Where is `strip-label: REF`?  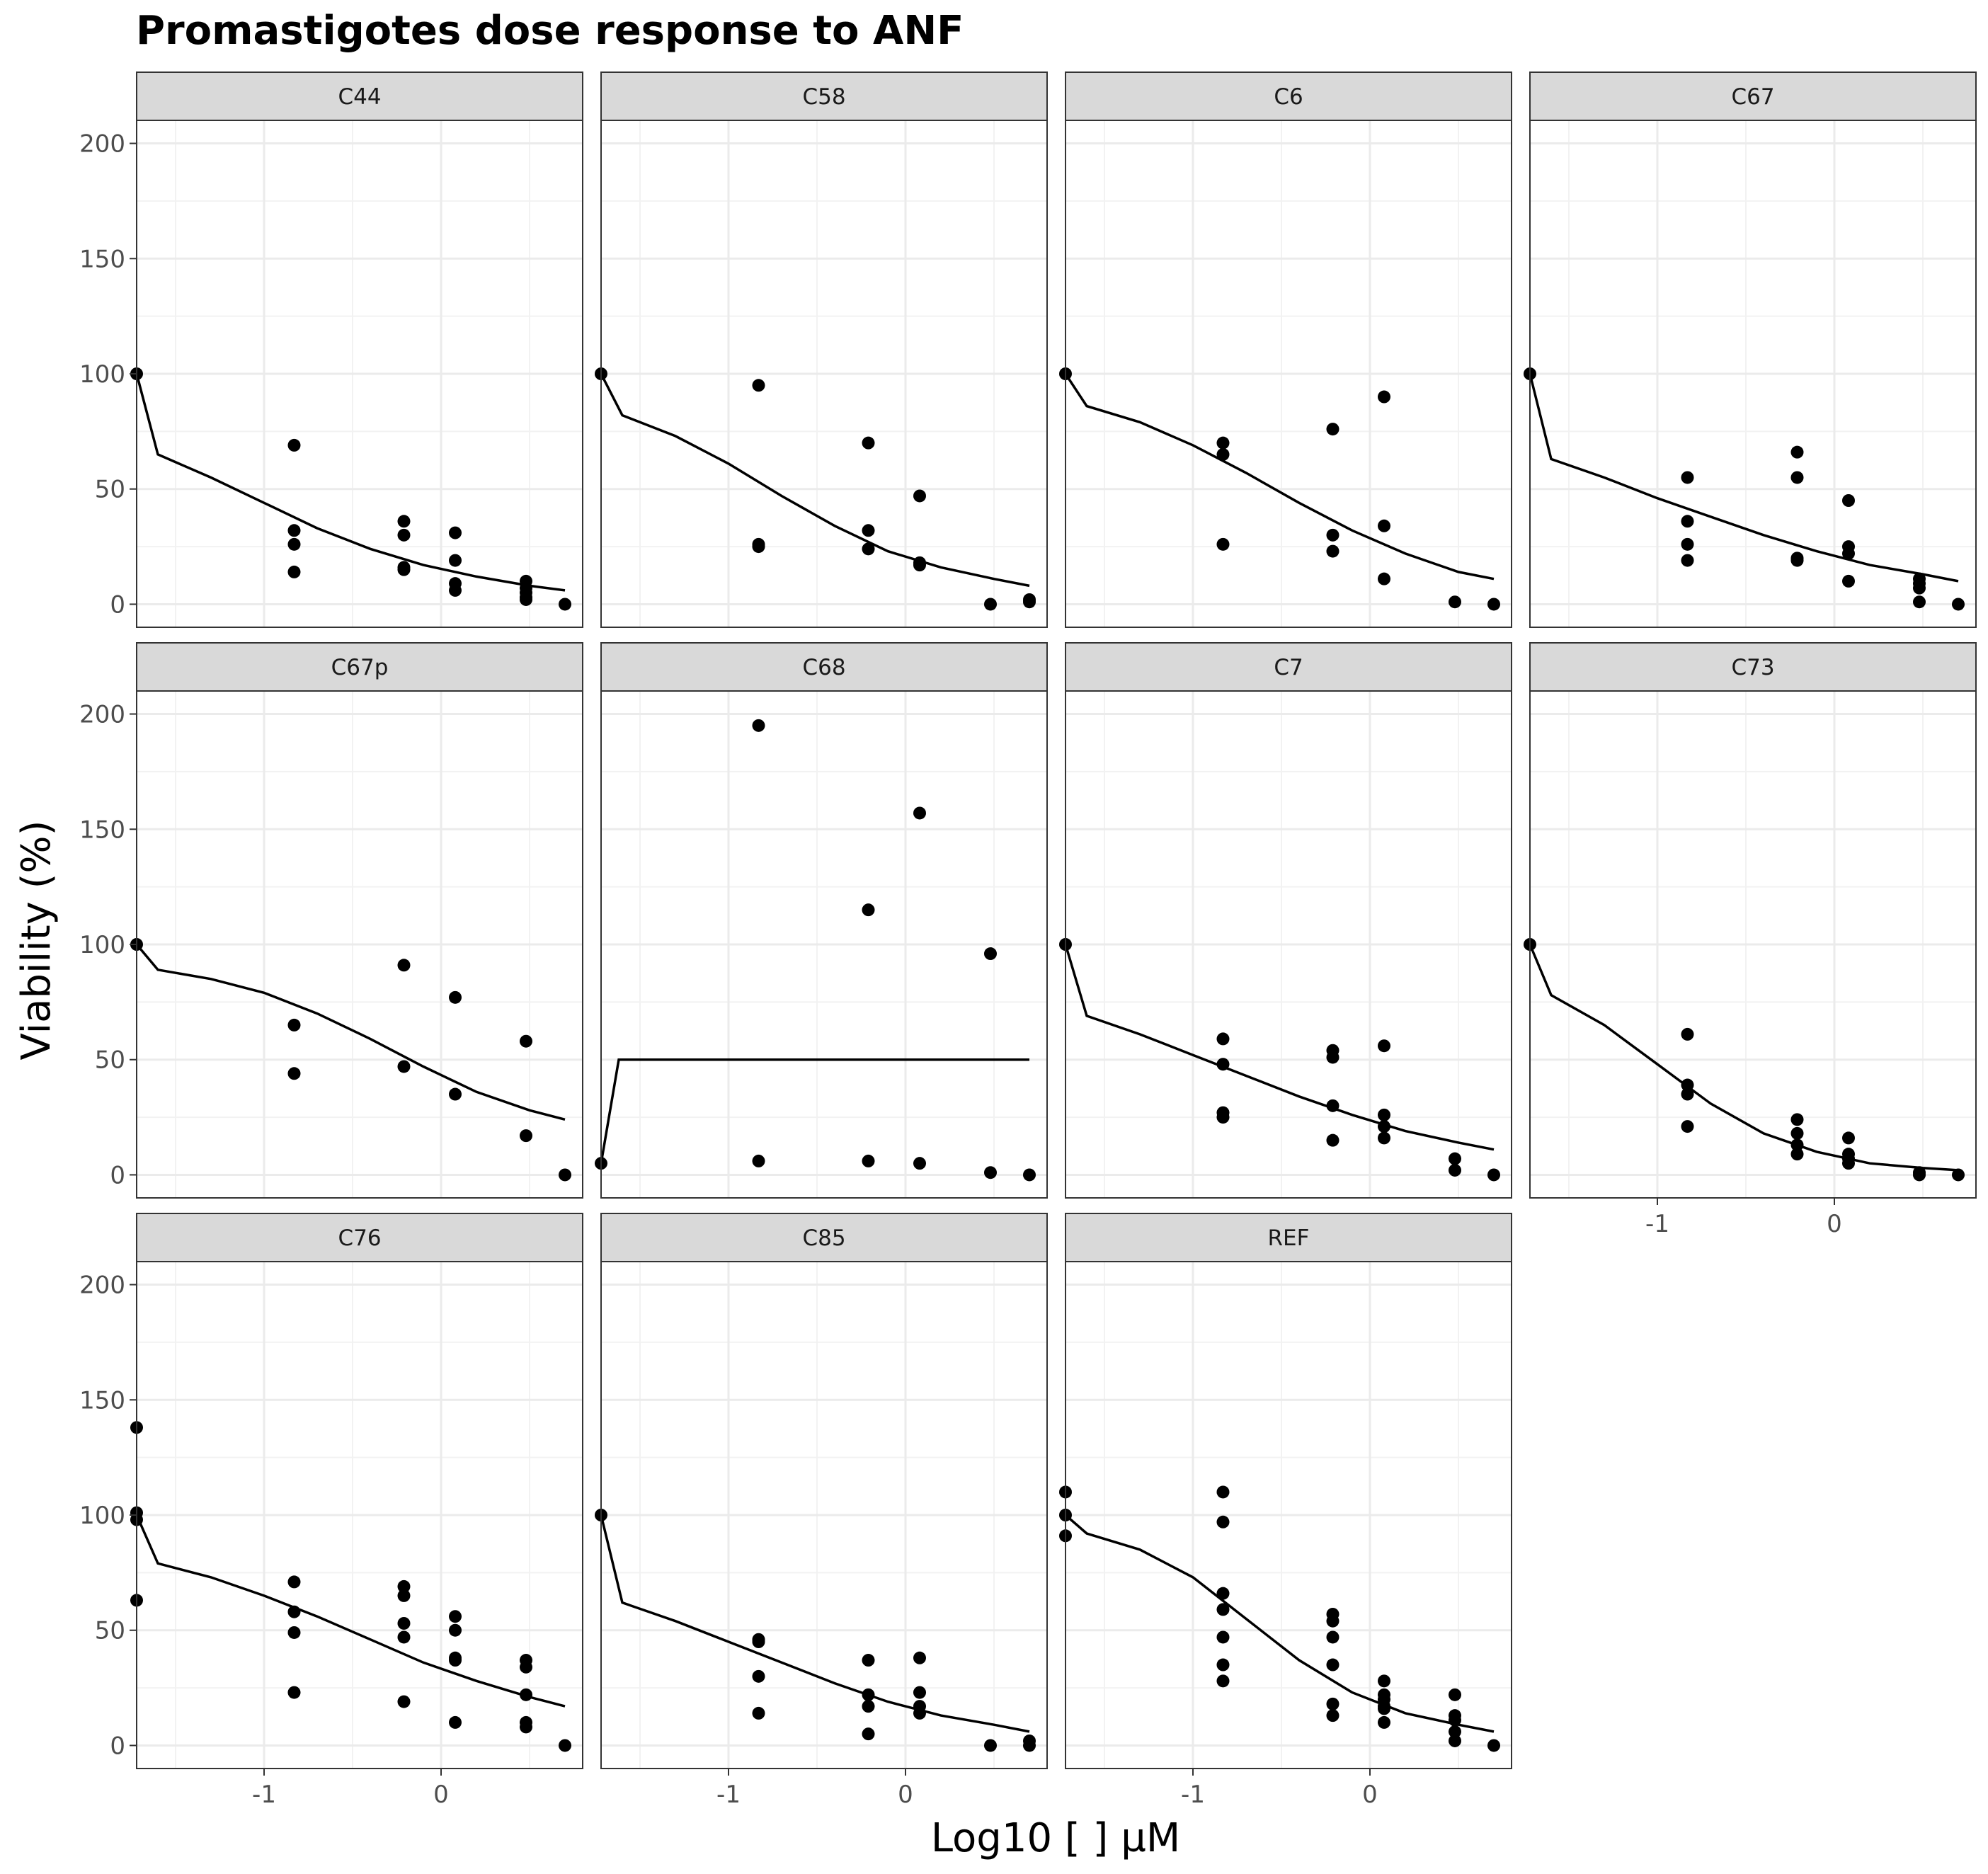
strip-label: REF is located at coordinates (1289, 1238).